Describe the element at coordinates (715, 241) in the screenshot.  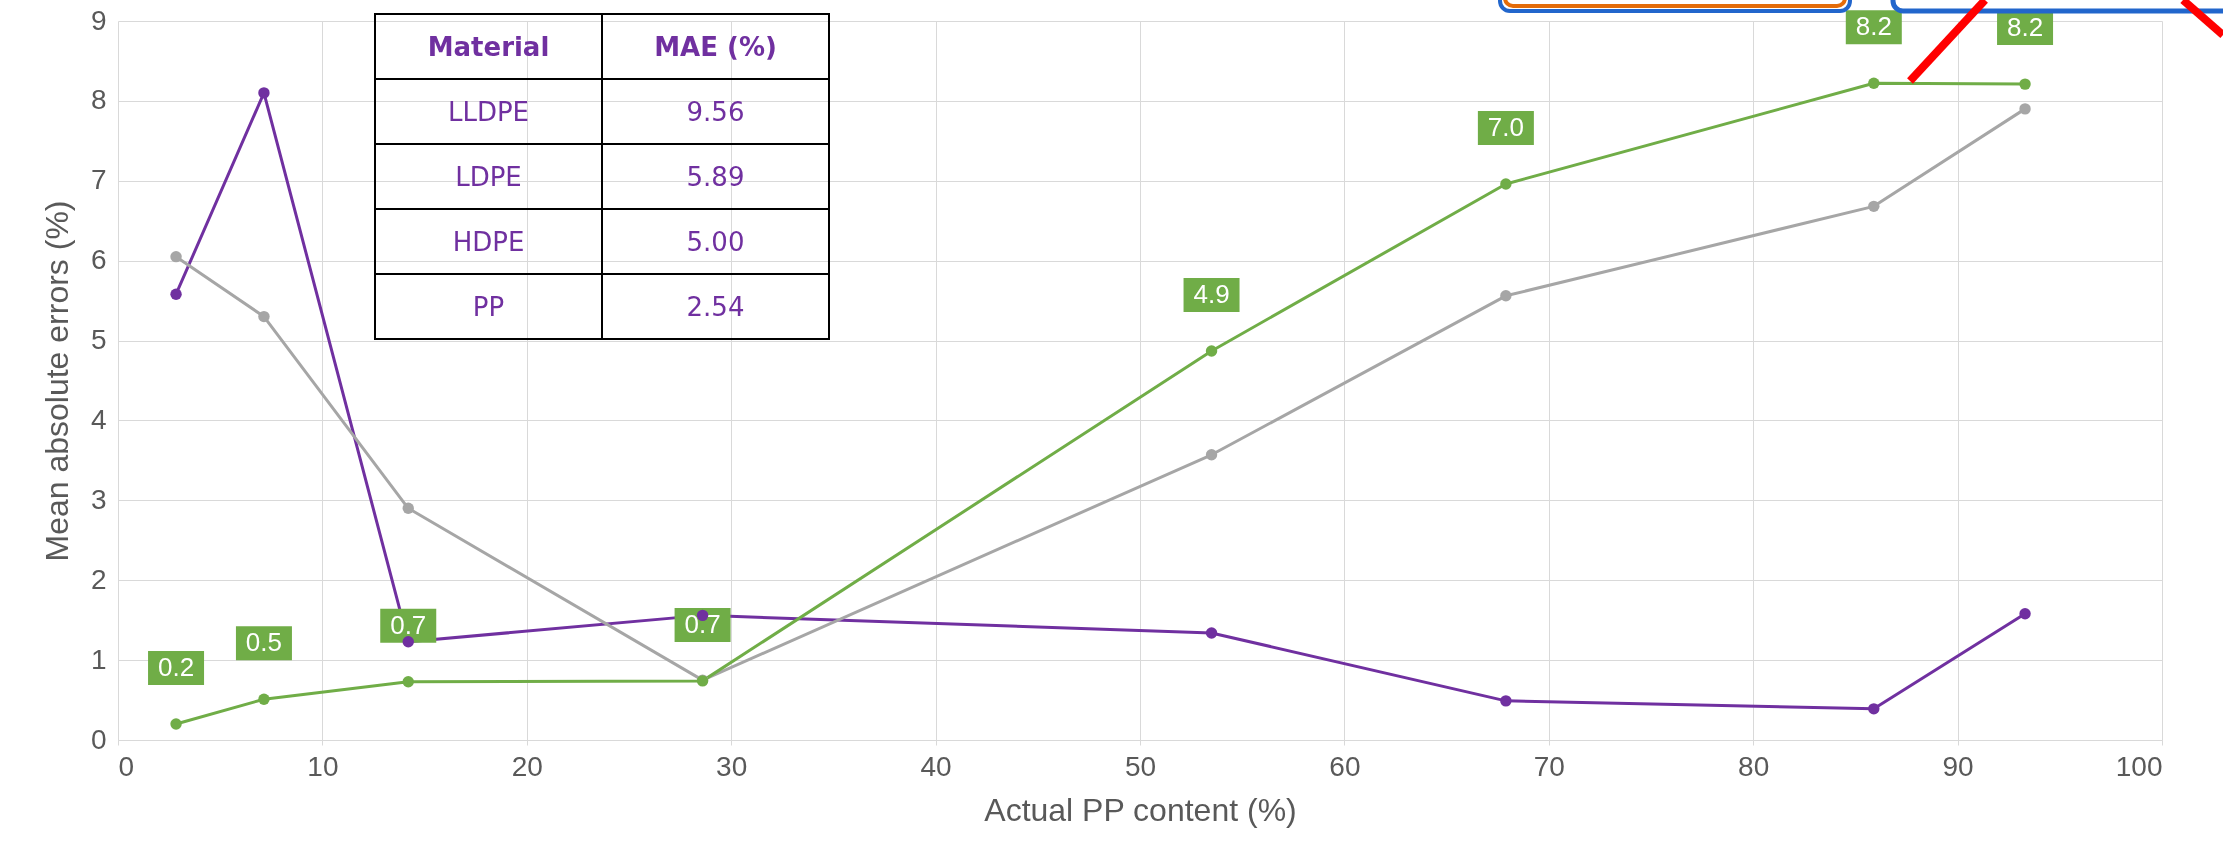
I see `annotation: 5.00` at that location.